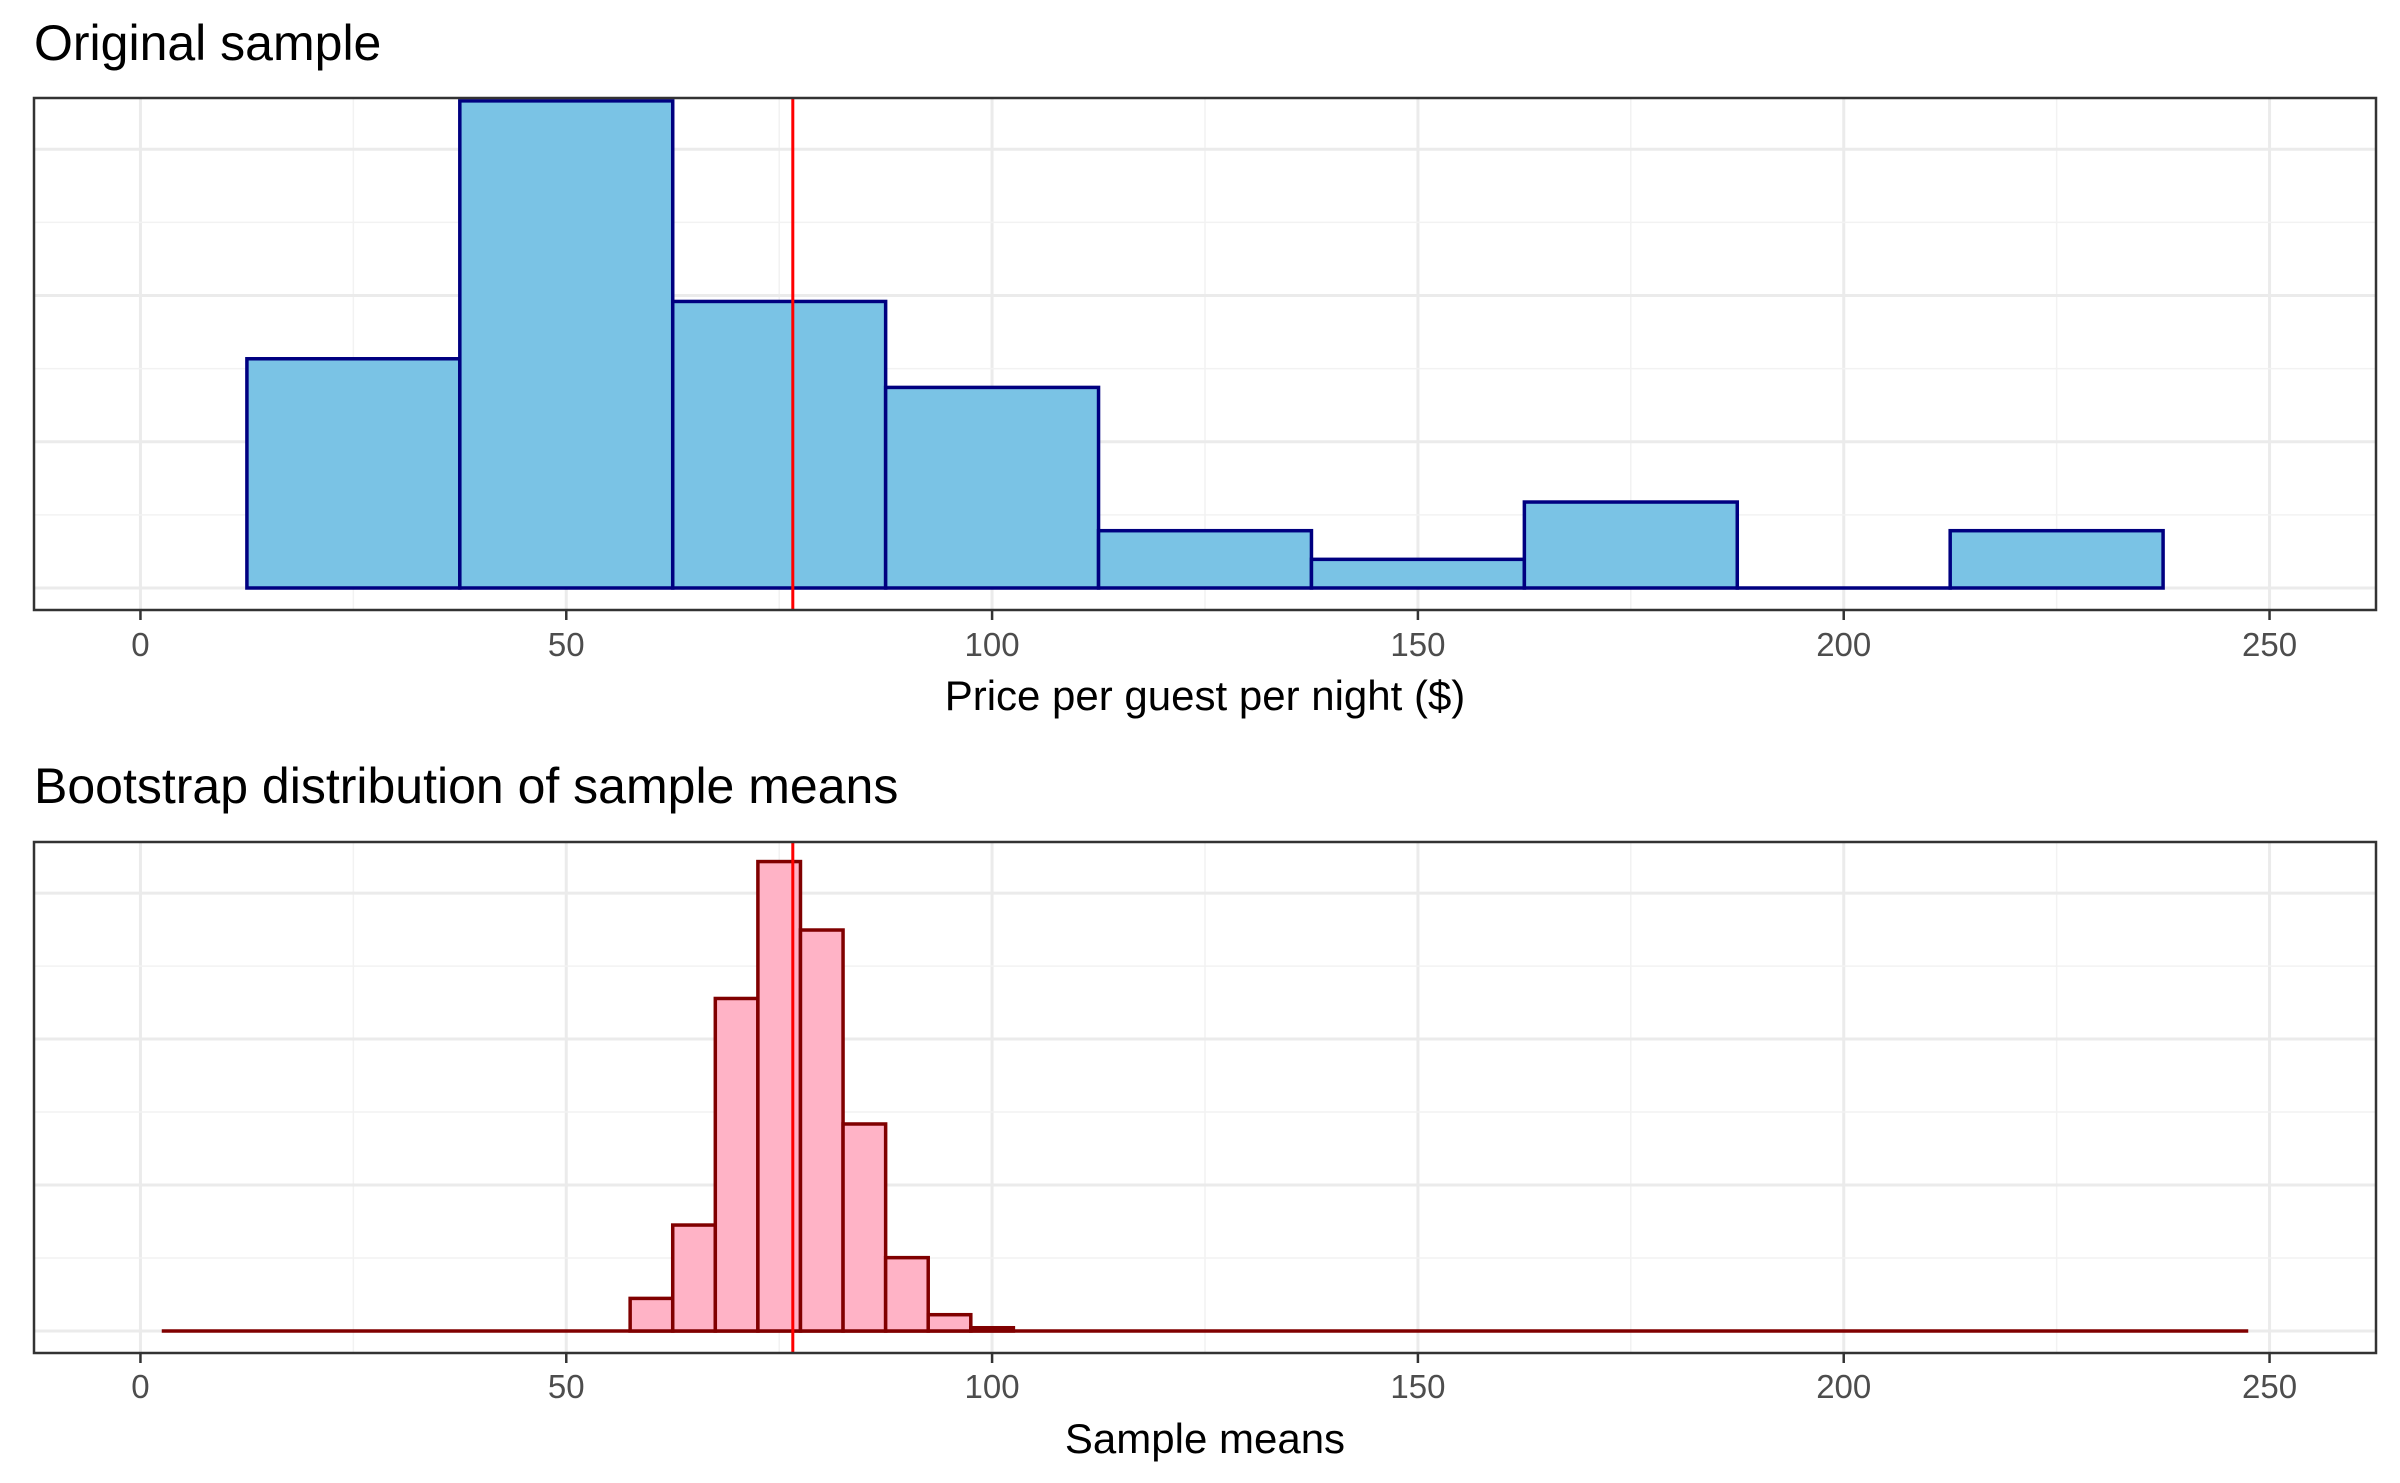  What do you see at coordinates (1205, 695) in the screenshot?
I see `x-axis-title: Price per guest per night ($)` at bounding box center [1205, 695].